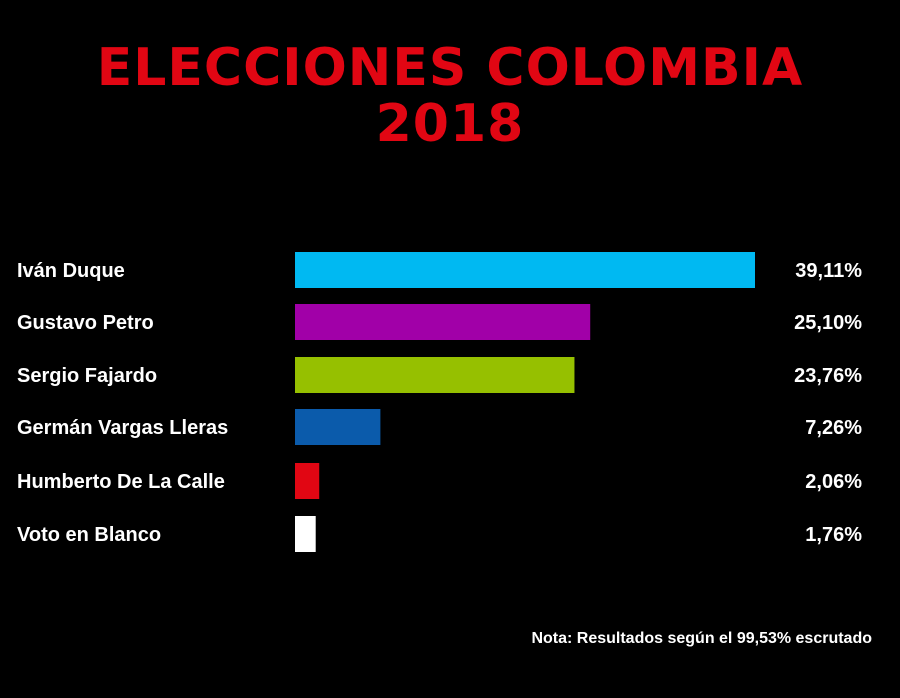 The image size is (900, 698). I want to click on value-label: 25,10%, so click(828, 323).